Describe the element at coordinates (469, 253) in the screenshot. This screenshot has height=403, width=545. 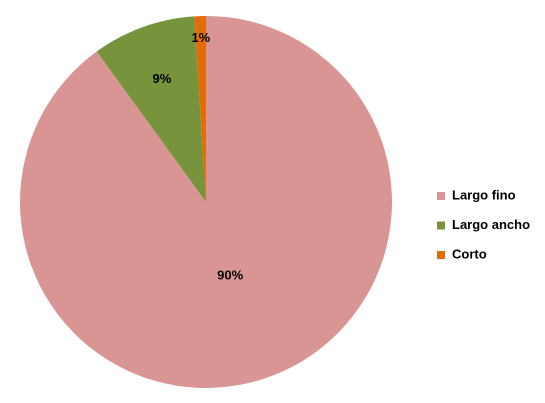
I see `legend-label: Corto` at that location.